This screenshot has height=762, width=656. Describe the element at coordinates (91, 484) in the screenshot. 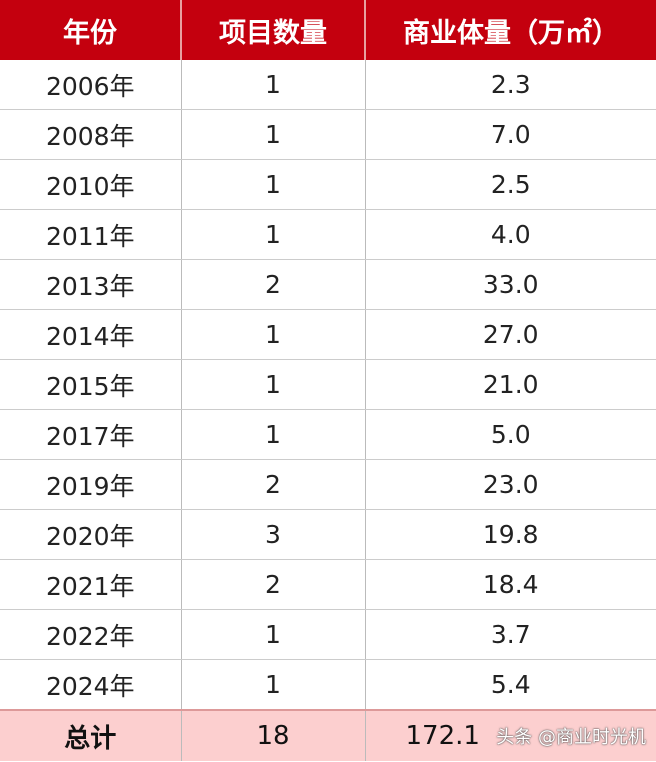

I see `year-cell: 2019年` at that location.